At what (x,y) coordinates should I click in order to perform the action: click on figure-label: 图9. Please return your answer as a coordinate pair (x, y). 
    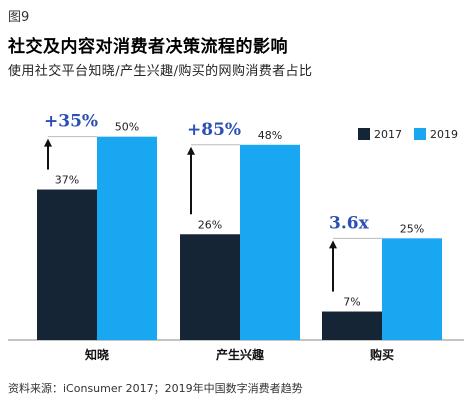
    Looking at the image, I should click on (19, 17).